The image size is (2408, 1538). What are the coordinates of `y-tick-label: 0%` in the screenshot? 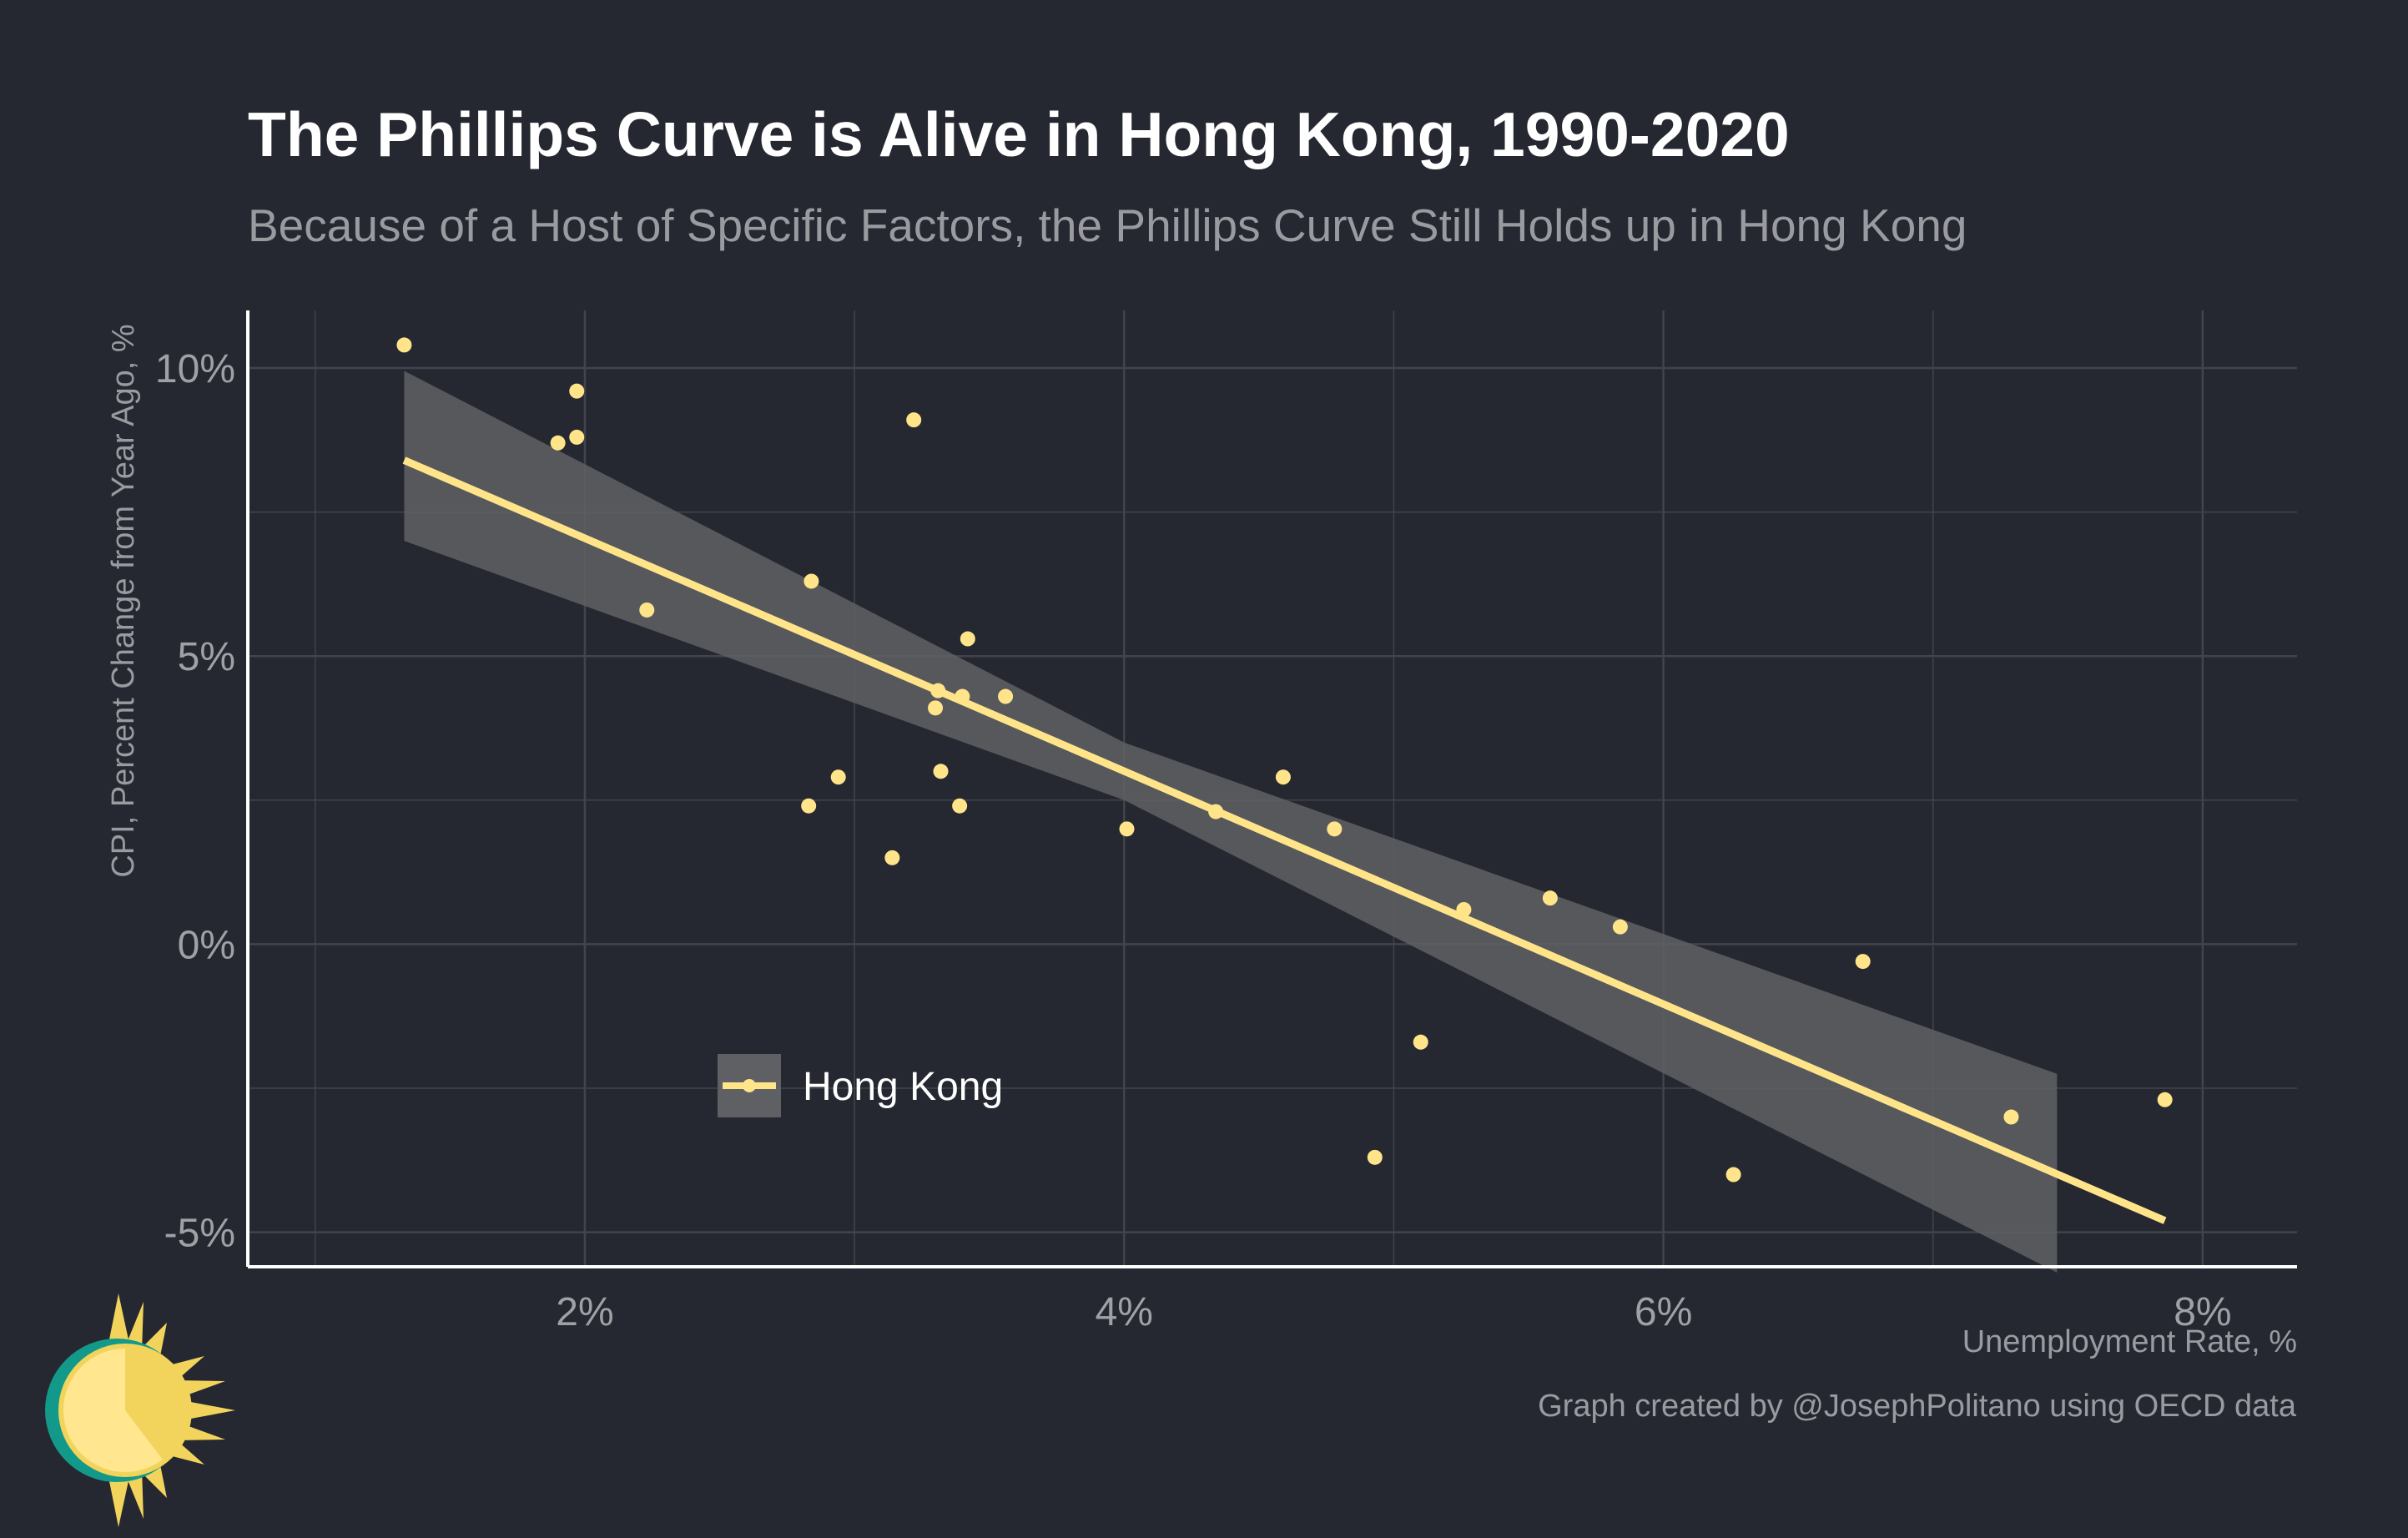 It's located at (206, 945).